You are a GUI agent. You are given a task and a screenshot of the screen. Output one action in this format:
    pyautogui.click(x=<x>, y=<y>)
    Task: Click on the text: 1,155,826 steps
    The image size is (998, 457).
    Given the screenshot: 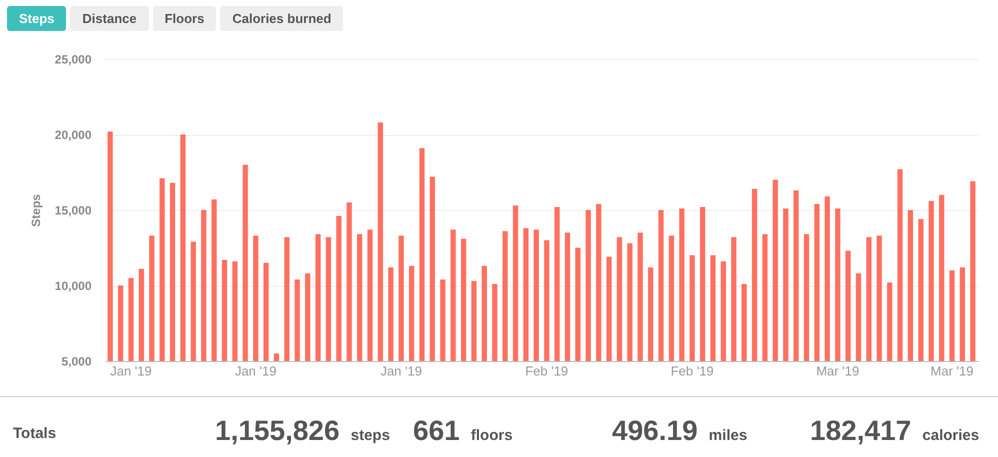 What is the action you would take?
    pyautogui.click(x=302, y=430)
    